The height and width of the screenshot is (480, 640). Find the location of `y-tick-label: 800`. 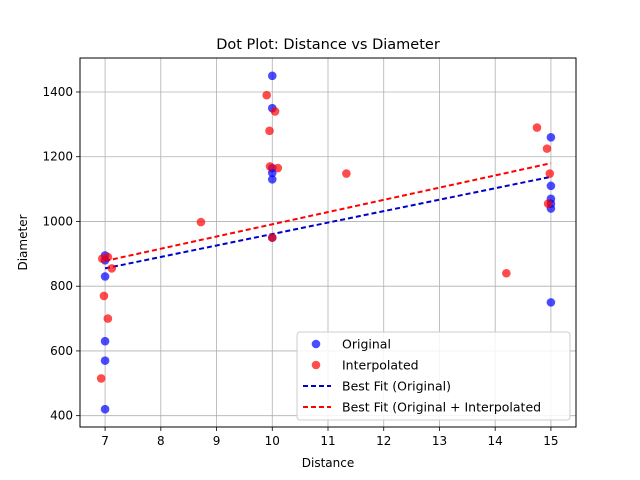

y-tick-label: 800 is located at coordinates (61, 286).